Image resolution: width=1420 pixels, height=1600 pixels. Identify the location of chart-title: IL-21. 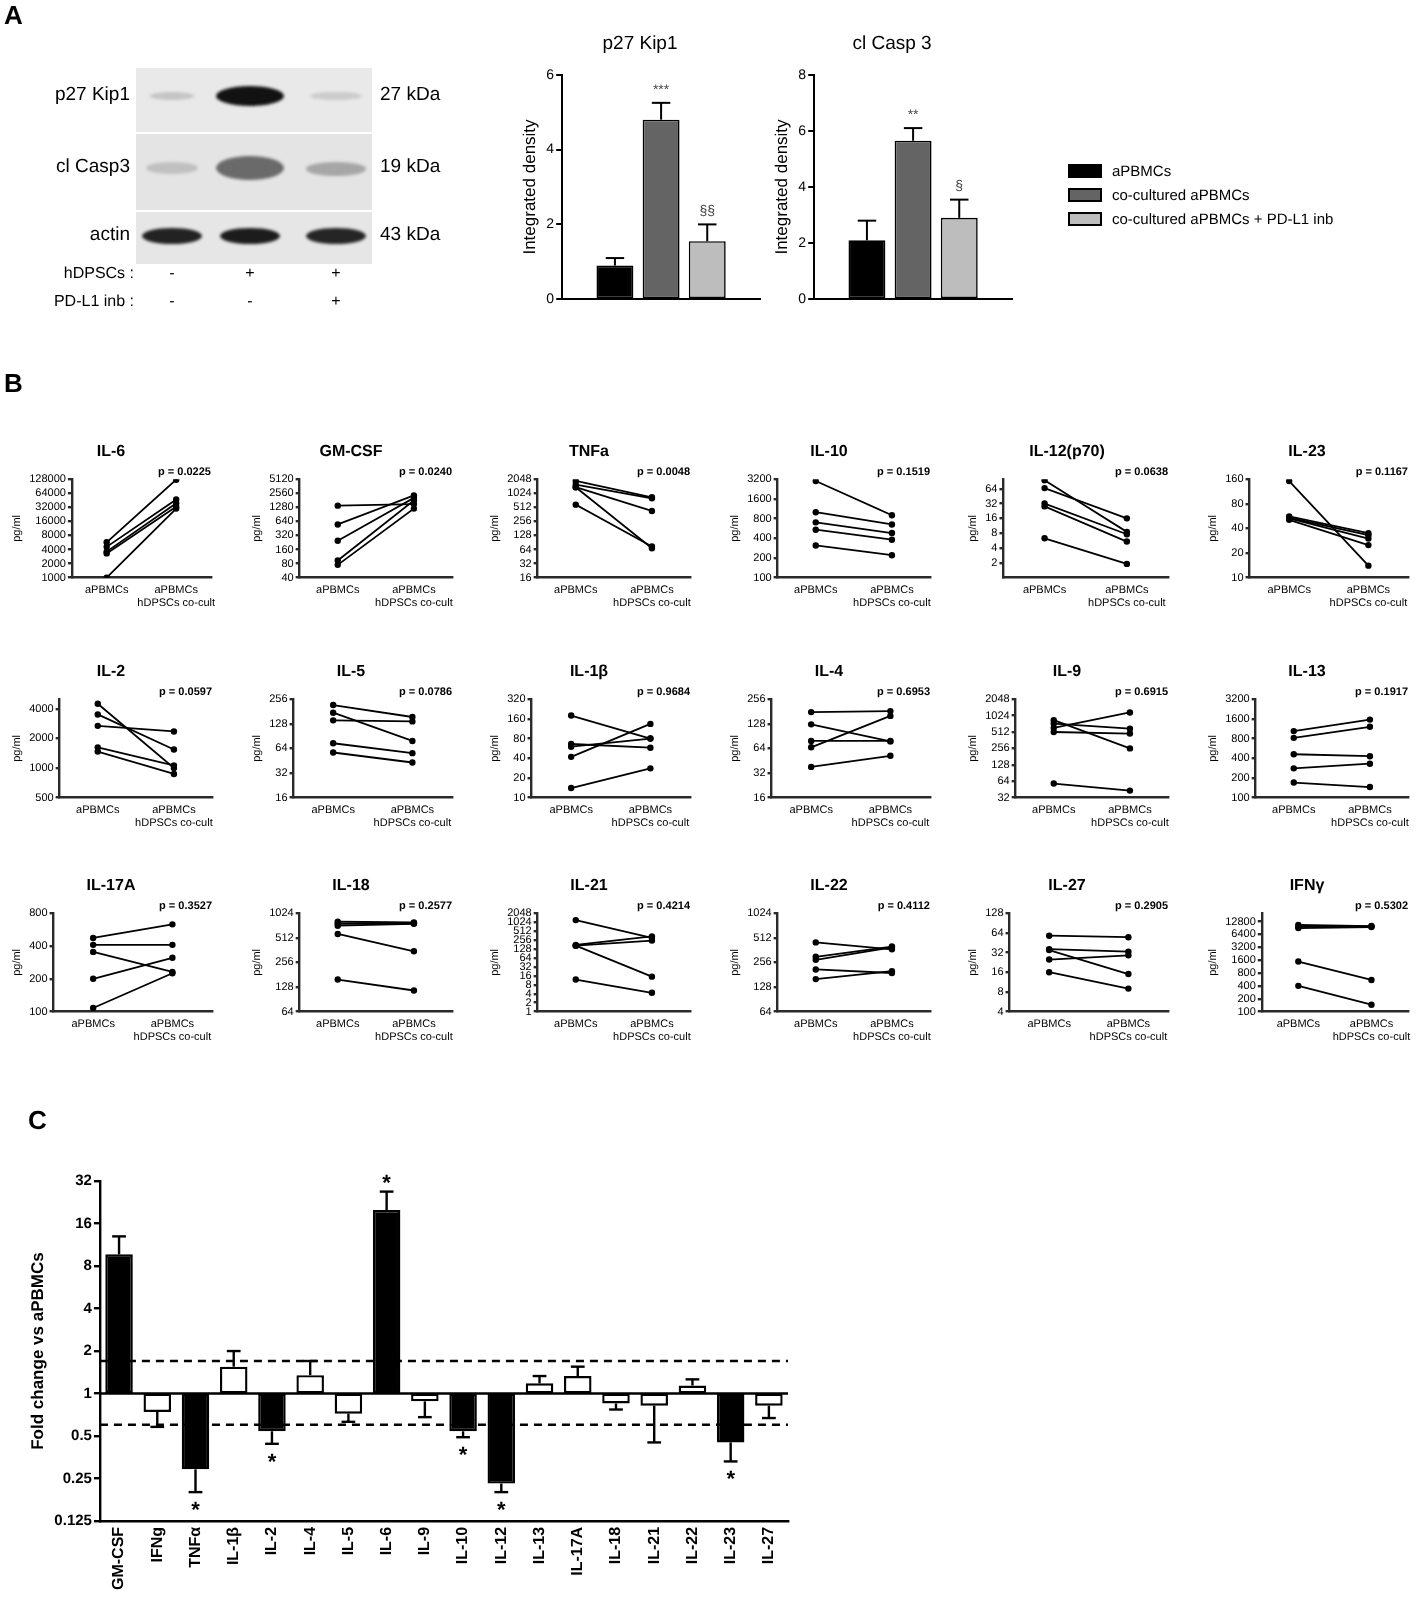
(590, 885).